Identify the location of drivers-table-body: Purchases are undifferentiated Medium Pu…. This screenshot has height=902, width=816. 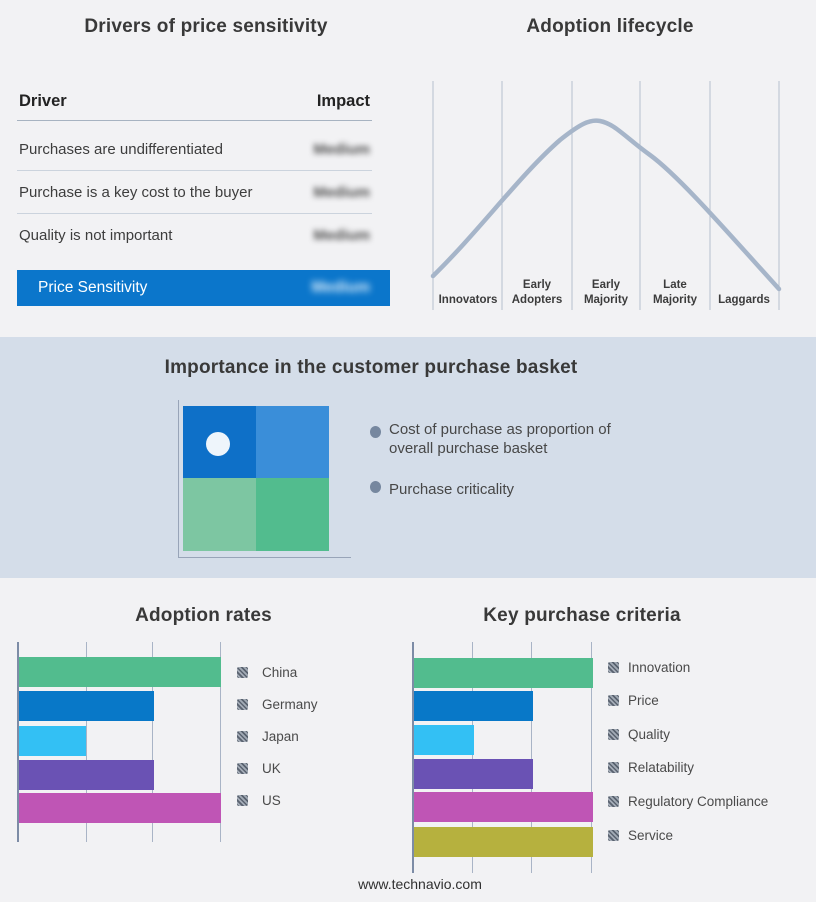
(194, 192).